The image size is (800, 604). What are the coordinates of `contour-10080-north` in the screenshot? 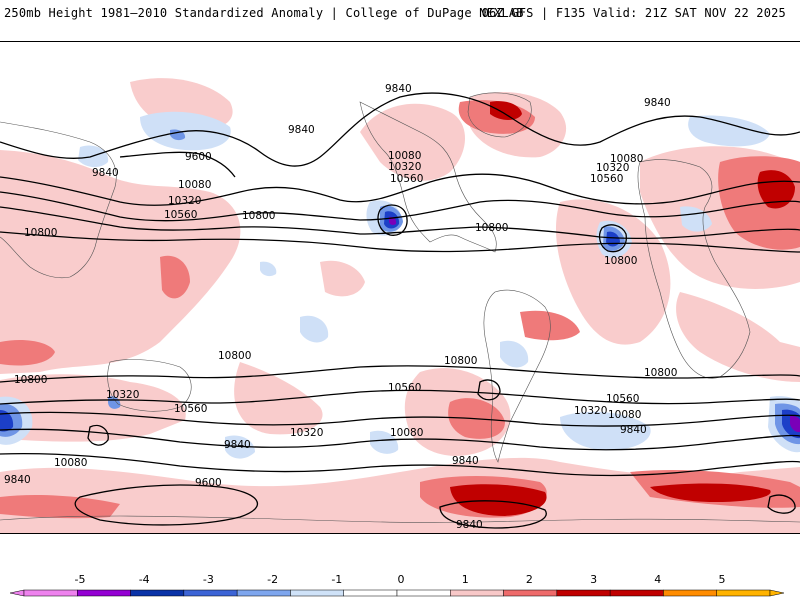 It's located at (400, 189).